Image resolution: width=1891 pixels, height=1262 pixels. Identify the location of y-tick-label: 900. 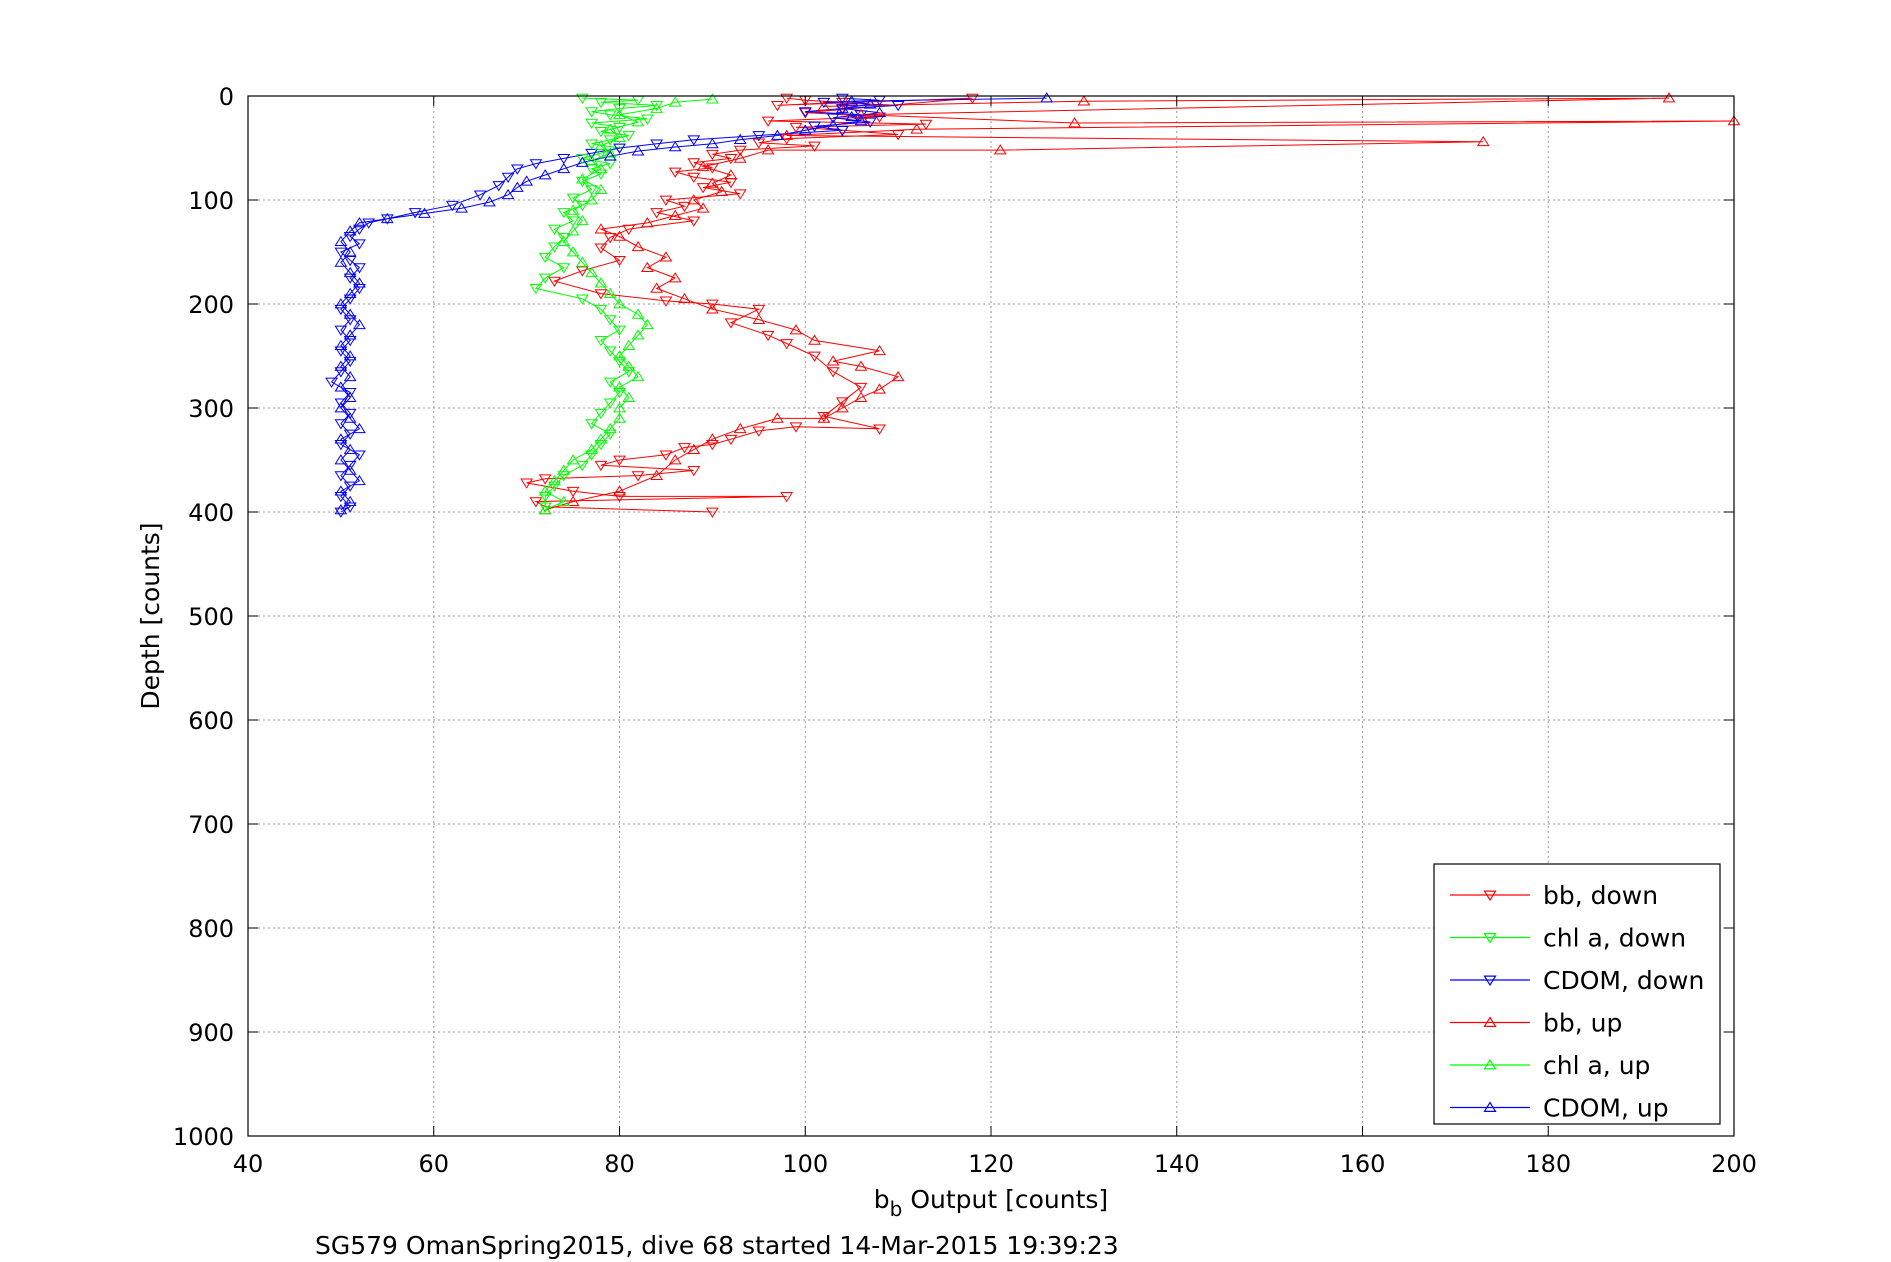
(211, 1033).